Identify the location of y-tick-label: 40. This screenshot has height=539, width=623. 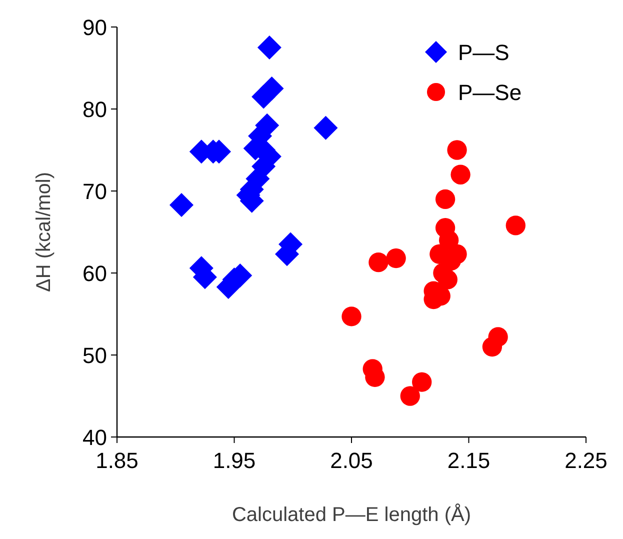
(94, 437).